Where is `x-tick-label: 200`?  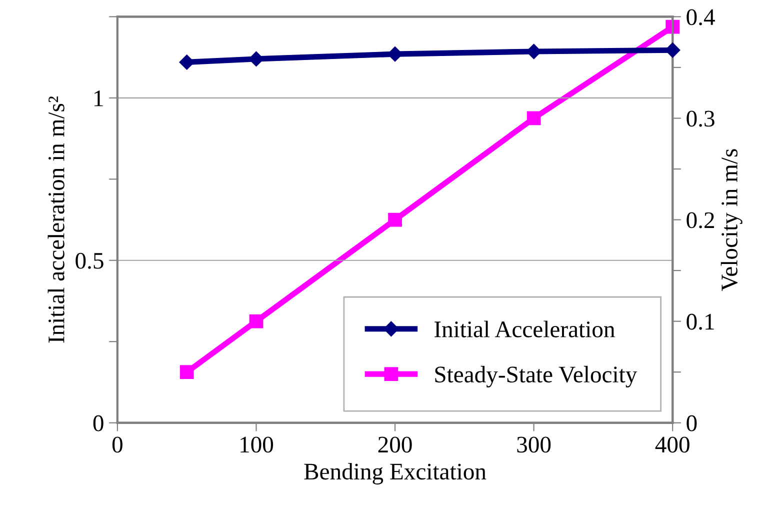
x-tick-label: 200 is located at coordinates (395, 444).